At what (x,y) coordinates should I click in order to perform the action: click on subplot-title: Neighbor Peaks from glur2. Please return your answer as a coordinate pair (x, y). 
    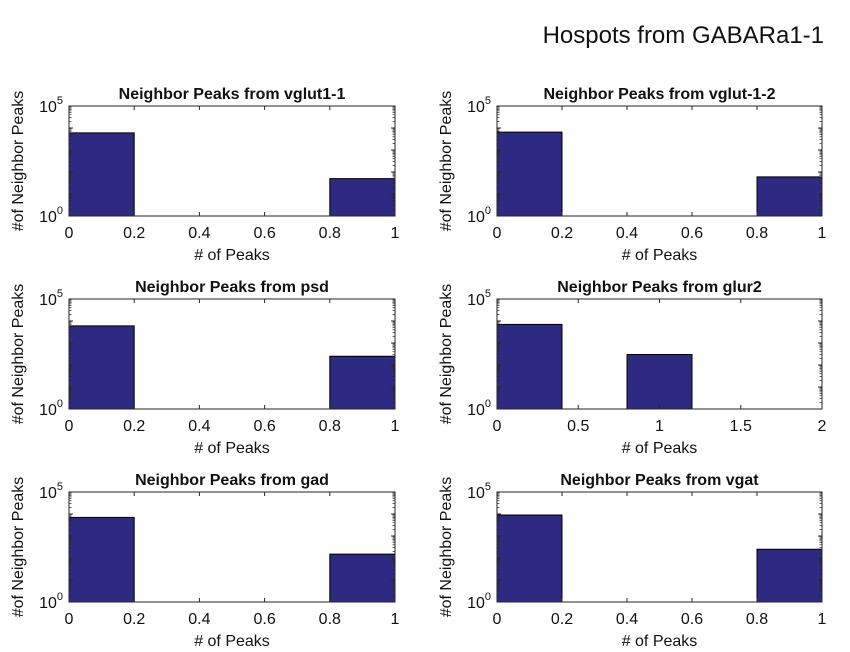
    Looking at the image, I should click on (659, 287).